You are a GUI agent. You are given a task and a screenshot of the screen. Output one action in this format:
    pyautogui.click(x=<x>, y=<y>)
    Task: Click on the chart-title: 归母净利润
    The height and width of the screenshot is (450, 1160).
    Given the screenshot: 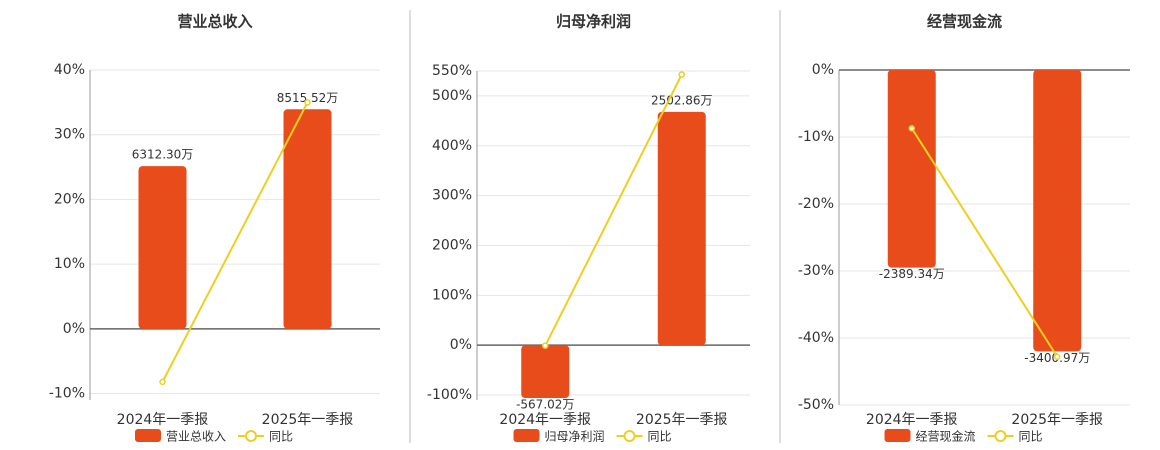 What is the action you would take?
    pyautogui.click(x=593, y=22)
    